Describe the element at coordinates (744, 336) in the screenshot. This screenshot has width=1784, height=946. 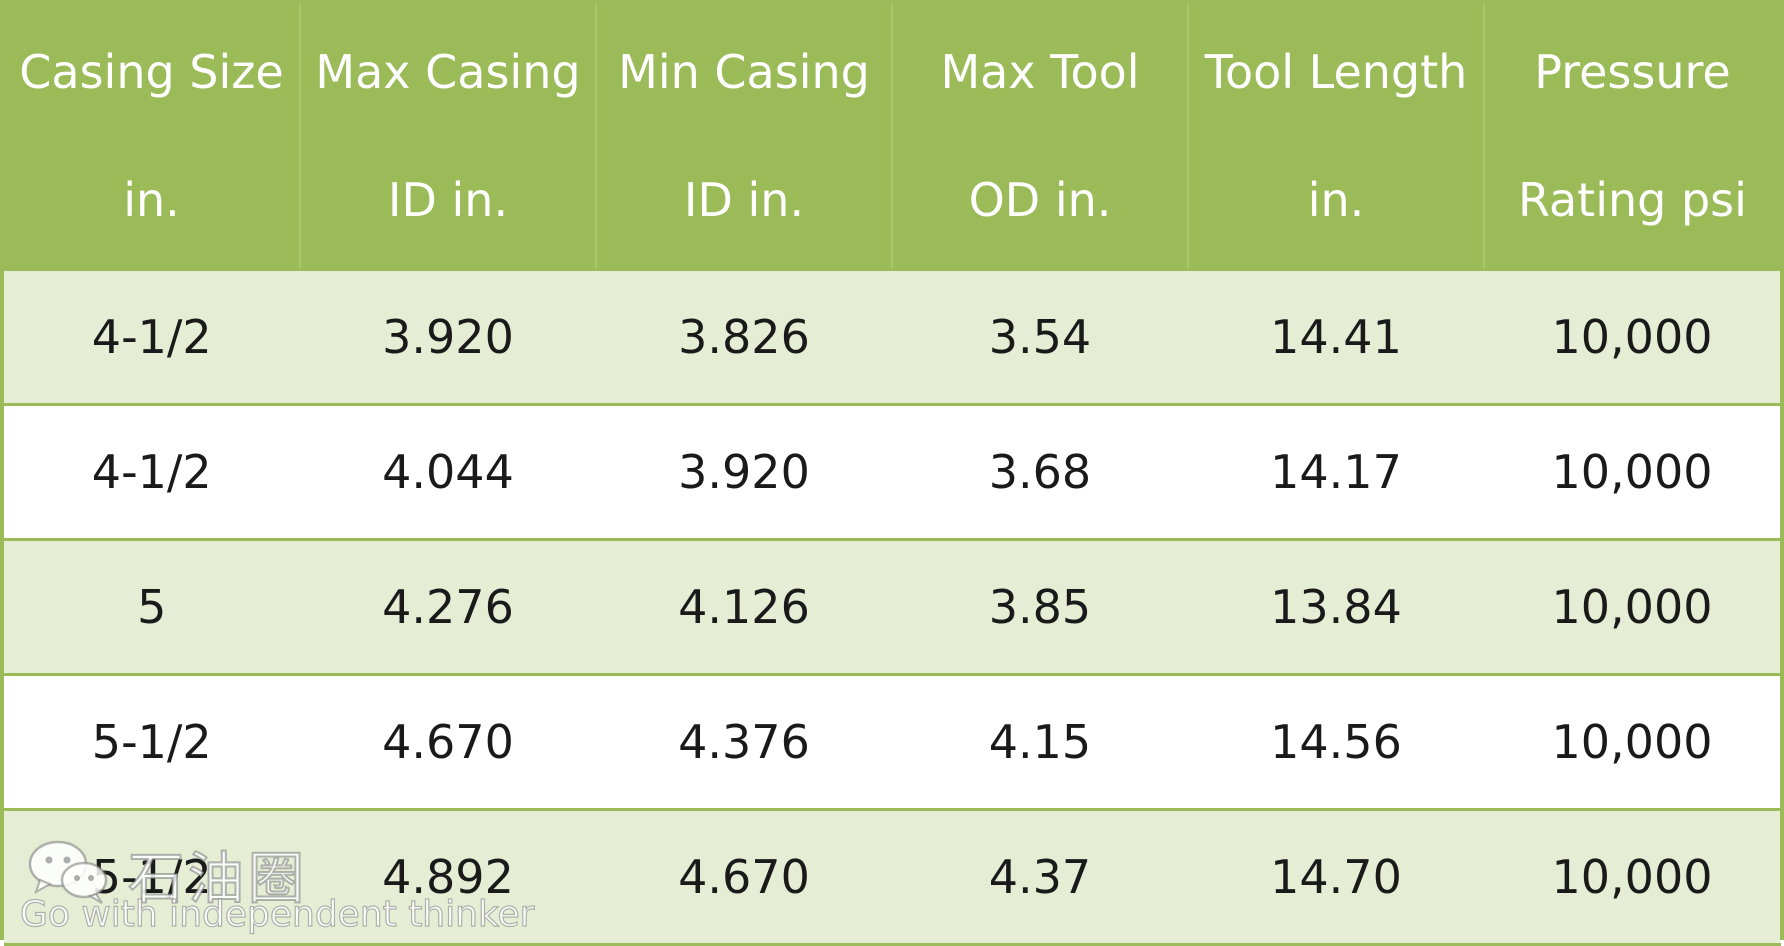
I see `cell-min-casing-id: 3.826` at that location.